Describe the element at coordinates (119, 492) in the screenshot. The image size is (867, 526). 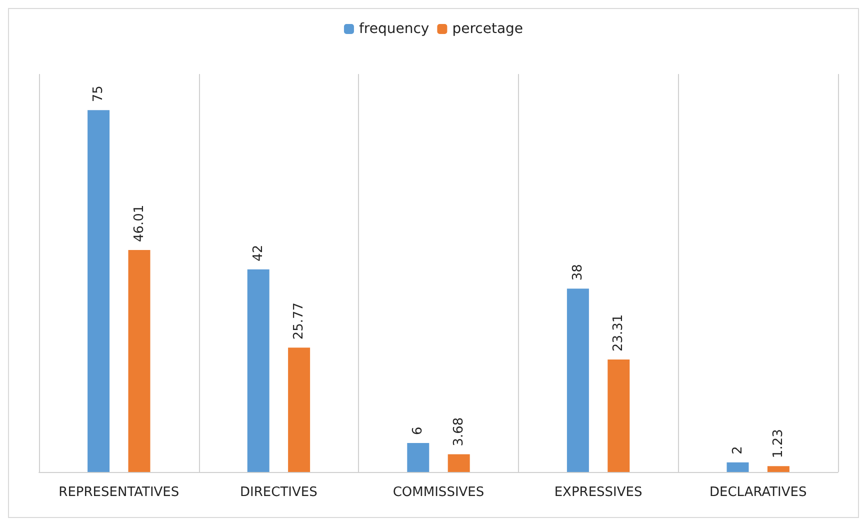
I see `x-tick-label: REPRESENTATIVES` at that location.